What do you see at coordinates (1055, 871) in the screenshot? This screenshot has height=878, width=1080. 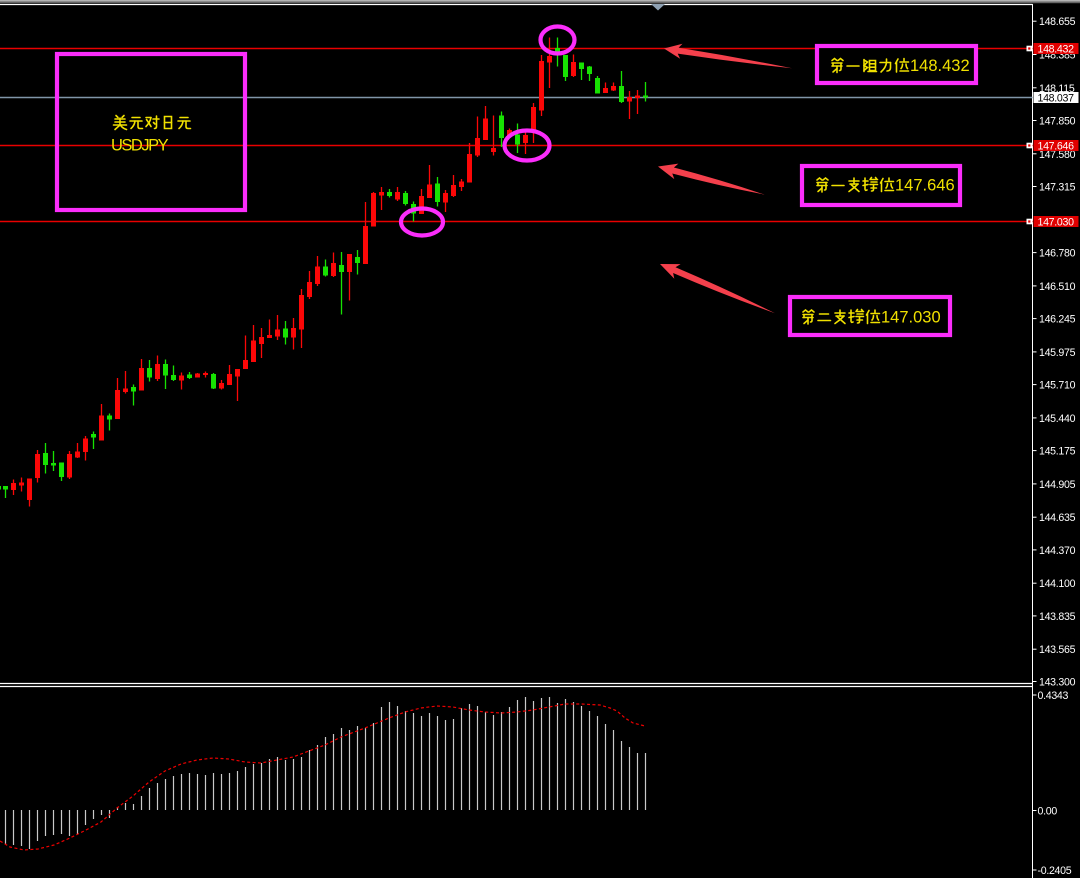 I see `svg-text: -0.2405` at bounding box center [1055, 871].